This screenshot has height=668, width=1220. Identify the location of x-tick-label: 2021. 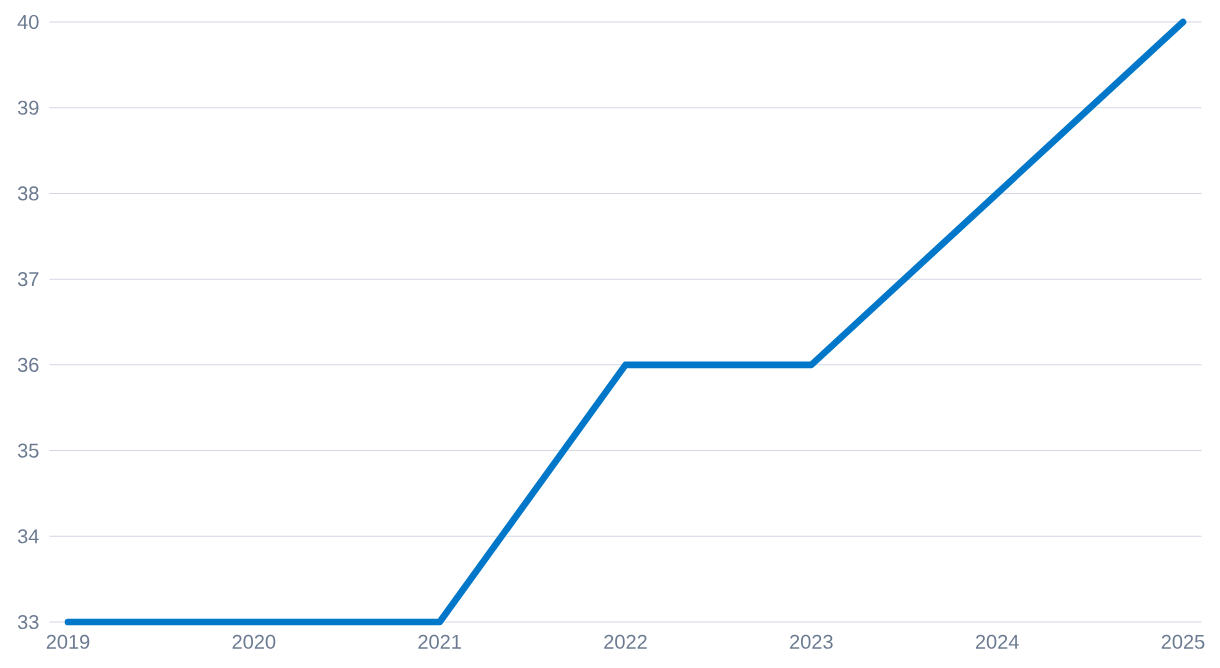
(439, 641).